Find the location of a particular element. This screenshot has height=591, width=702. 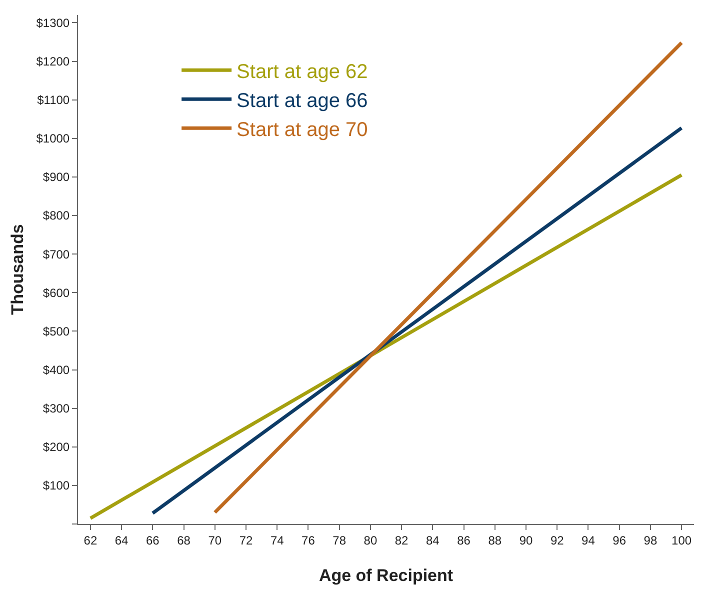

y-tick-label: $900 is located at coordinates (56, 177).